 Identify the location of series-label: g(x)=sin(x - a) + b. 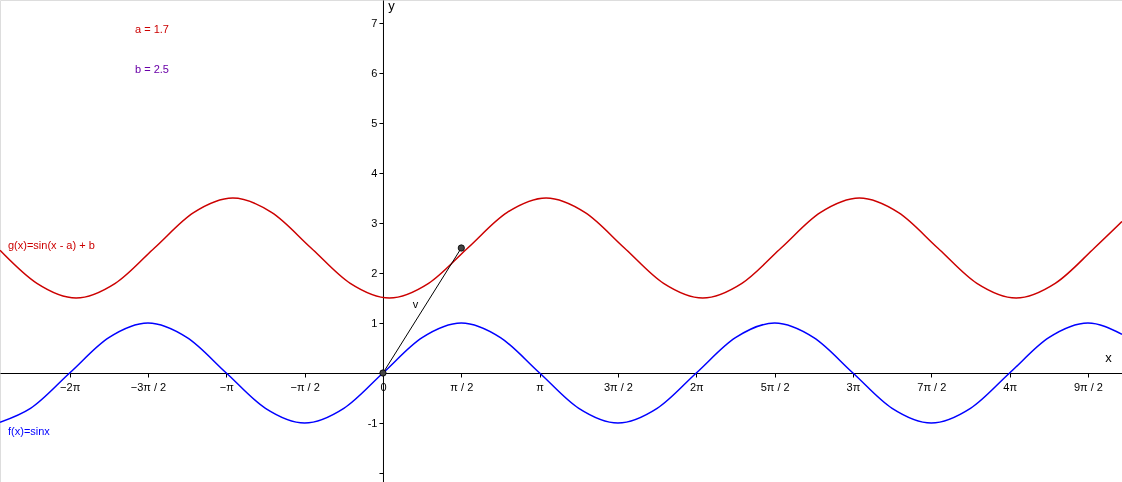
(51, 245).